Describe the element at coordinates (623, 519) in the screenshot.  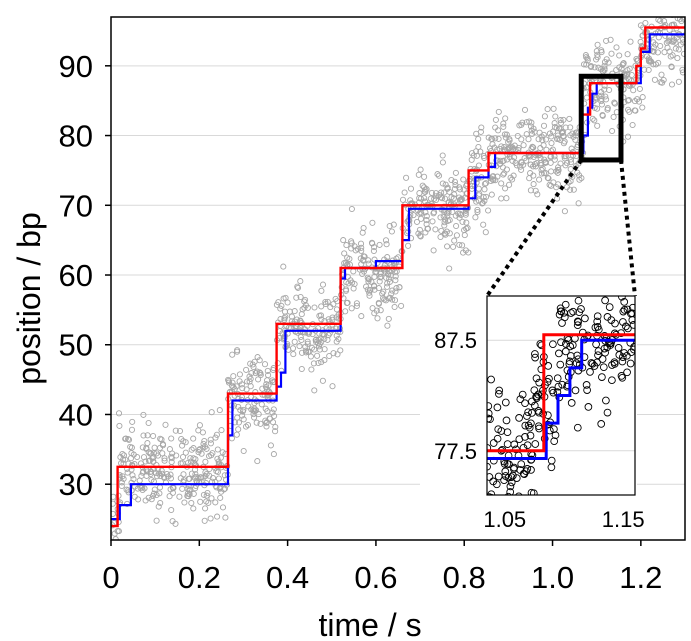
I see `inset-x-tick-label: 1.15` at that location.